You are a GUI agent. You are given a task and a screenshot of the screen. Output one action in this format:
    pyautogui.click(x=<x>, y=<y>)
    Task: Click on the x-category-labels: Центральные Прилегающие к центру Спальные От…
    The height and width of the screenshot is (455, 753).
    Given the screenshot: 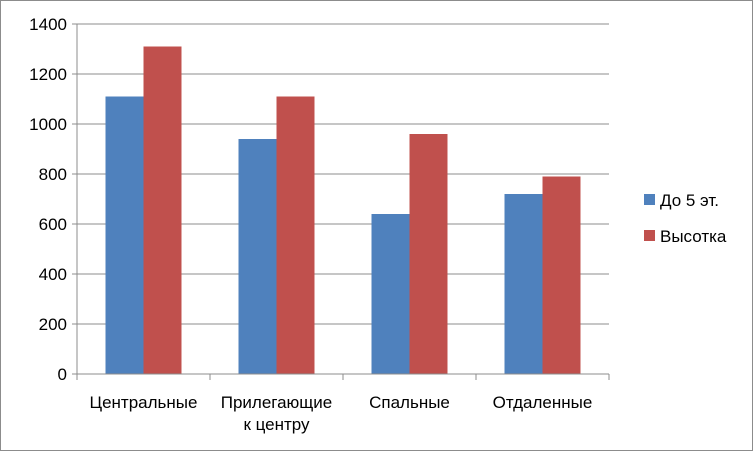 What is the action you would take?
    pyautogui.click(x=341, y=413)
    